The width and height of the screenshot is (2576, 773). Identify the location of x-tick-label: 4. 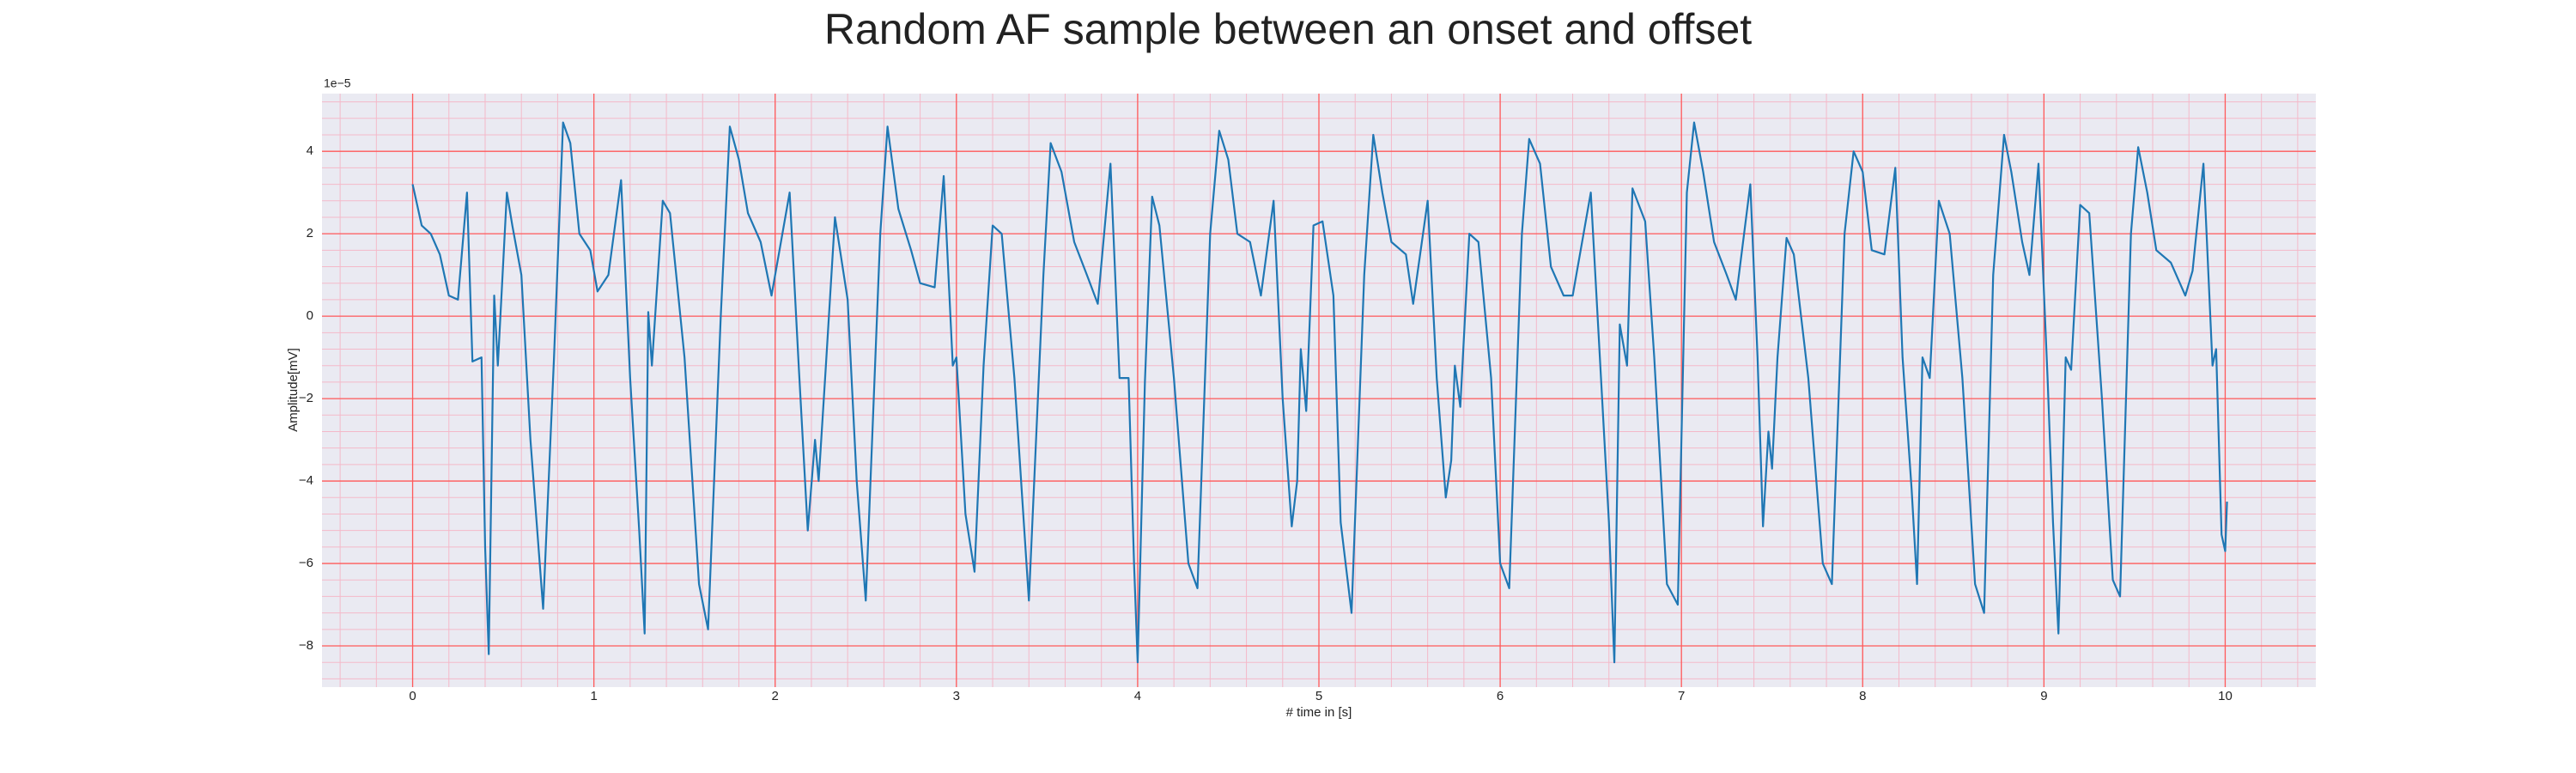
(1137, 696).